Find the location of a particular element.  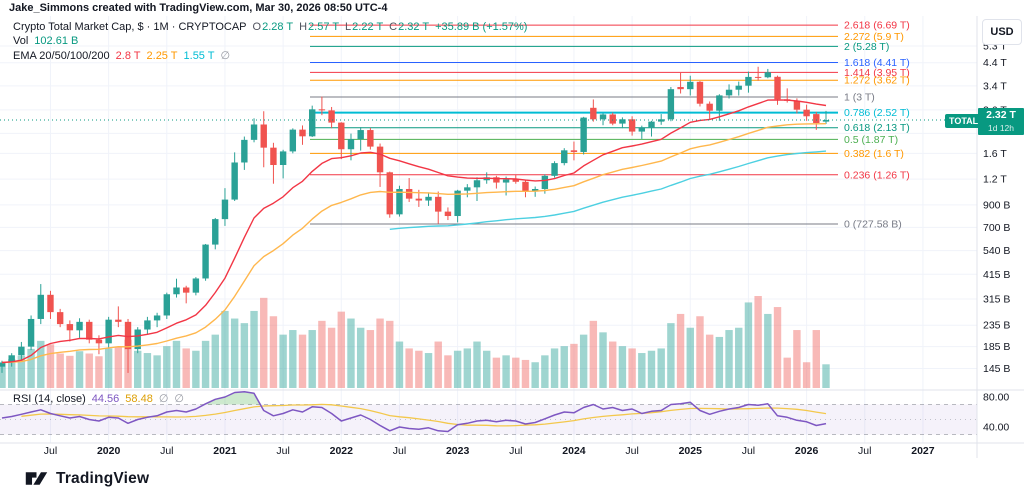

ema-key: EMA 20/50/100/200 is located at coordinates (61, 56).